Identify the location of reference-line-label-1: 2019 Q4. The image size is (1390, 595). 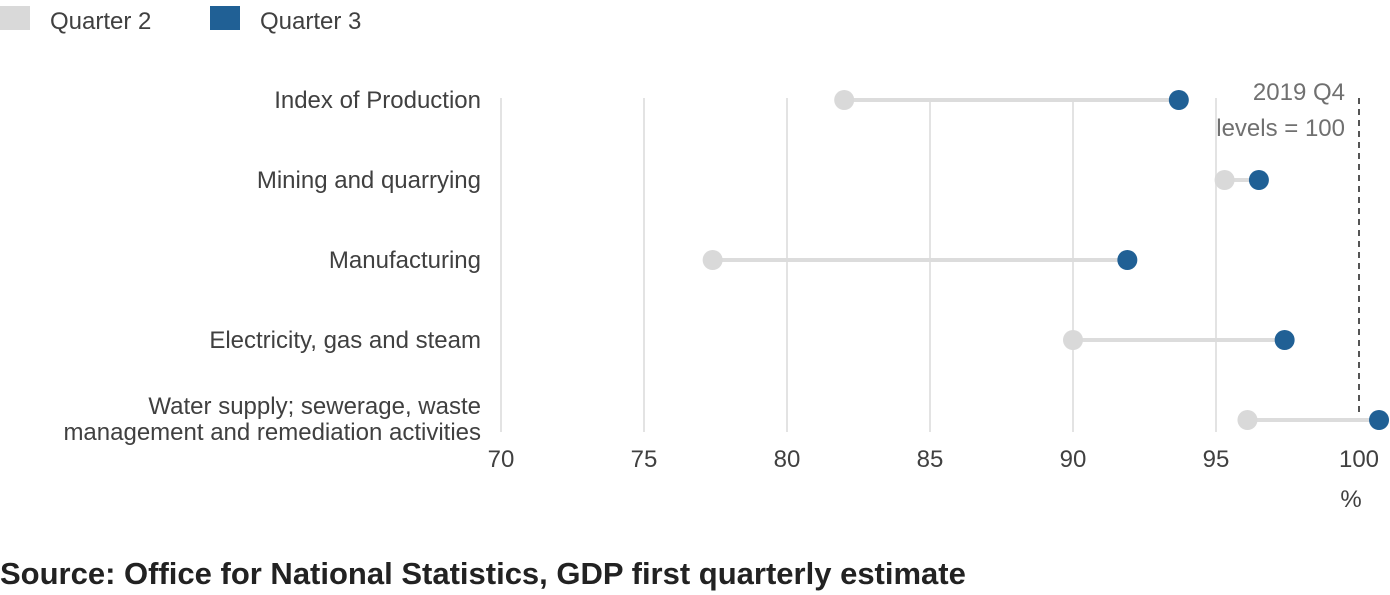
(1299, 92).